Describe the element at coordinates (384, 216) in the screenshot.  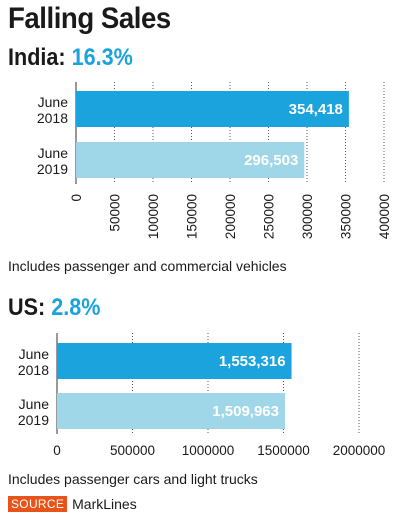
I see `india-tick-label: 400000` at that location.